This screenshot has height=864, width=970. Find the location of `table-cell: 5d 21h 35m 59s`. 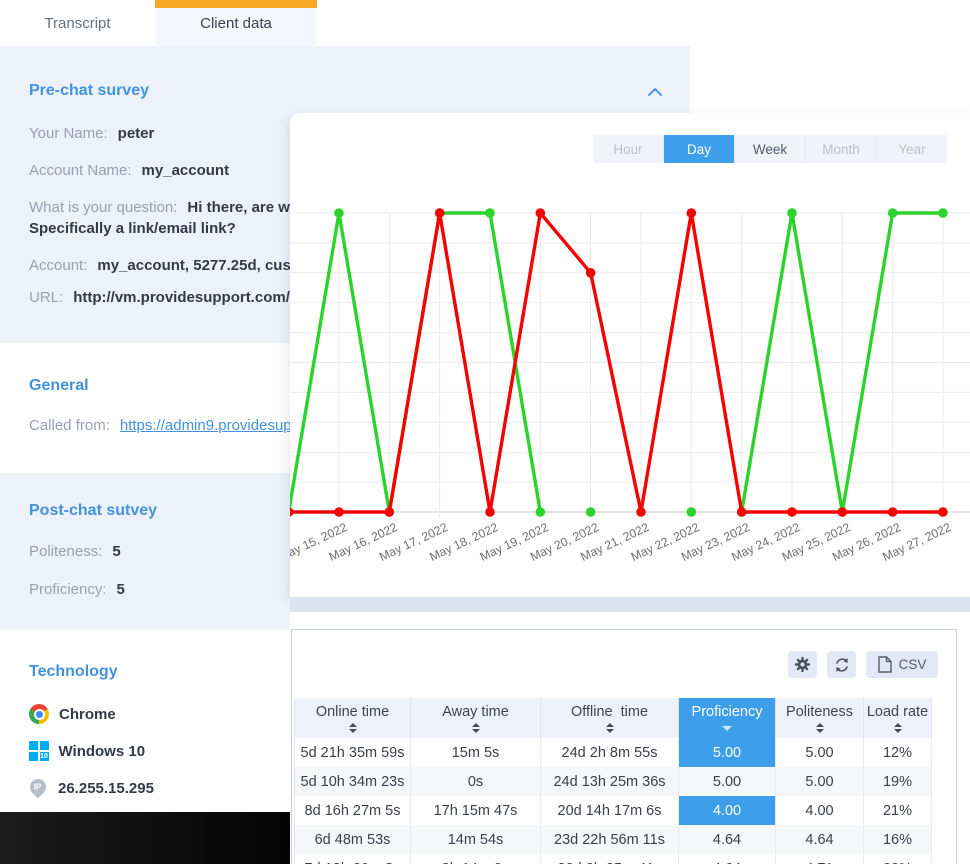

table-cell: 5d 21h 35m 59s is located at coordinates (352, 752).